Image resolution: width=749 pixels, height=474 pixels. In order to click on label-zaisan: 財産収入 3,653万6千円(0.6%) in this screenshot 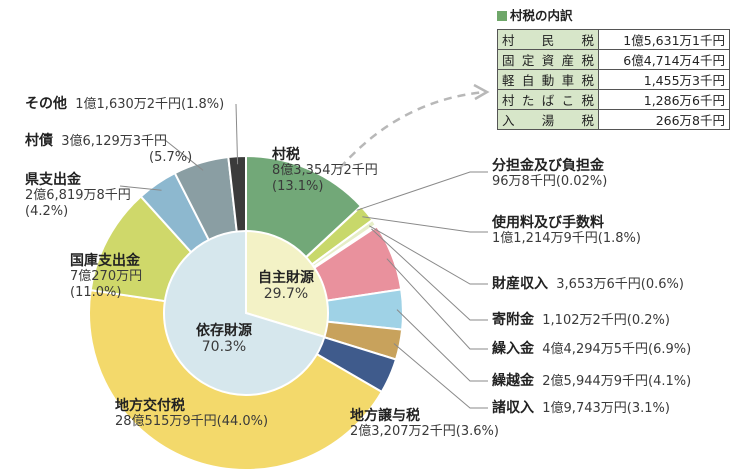, I will do `click(588, 284)`.